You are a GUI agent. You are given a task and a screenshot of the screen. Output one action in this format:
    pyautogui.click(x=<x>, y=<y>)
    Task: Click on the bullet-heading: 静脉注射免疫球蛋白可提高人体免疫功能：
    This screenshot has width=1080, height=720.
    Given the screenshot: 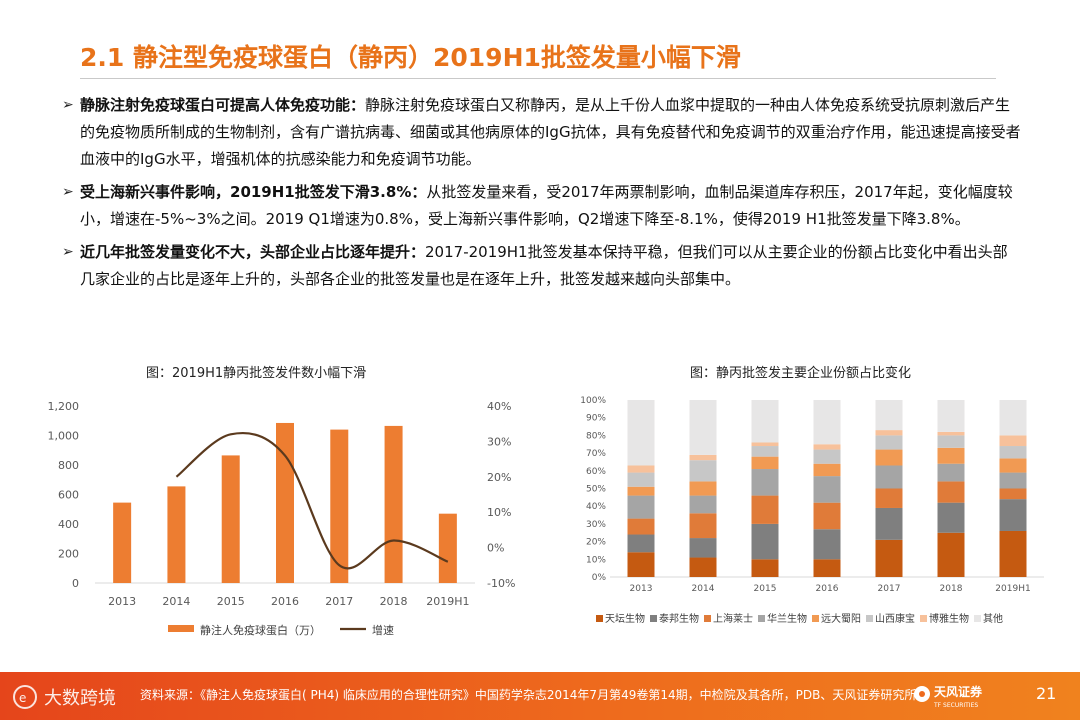 What is the action you would take?
    pyautogui.click(x=223, y=105)
    